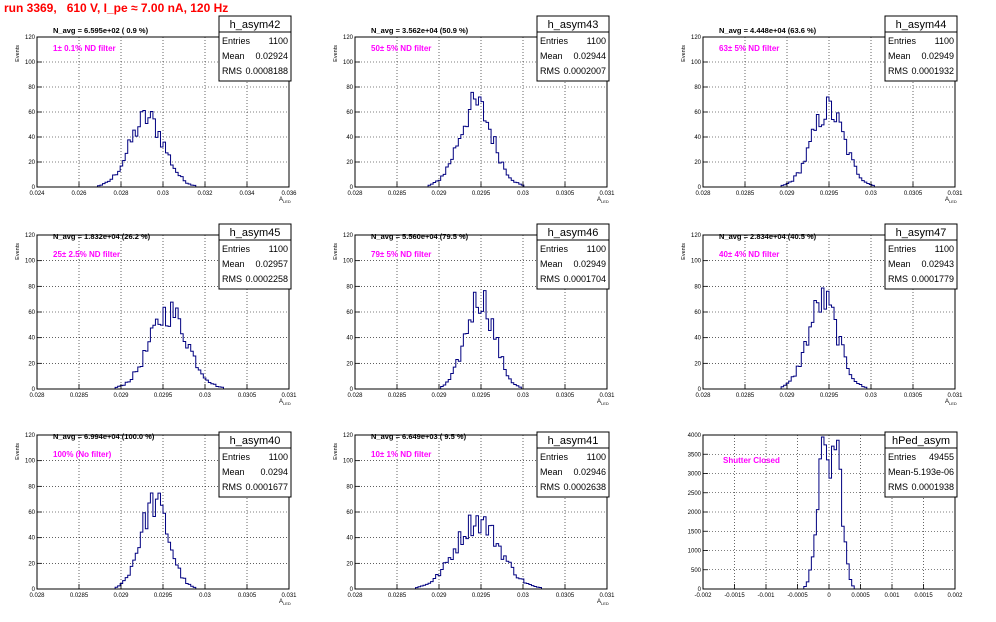  I want to click on stats-value: 0.0001938, so click(932, 487).